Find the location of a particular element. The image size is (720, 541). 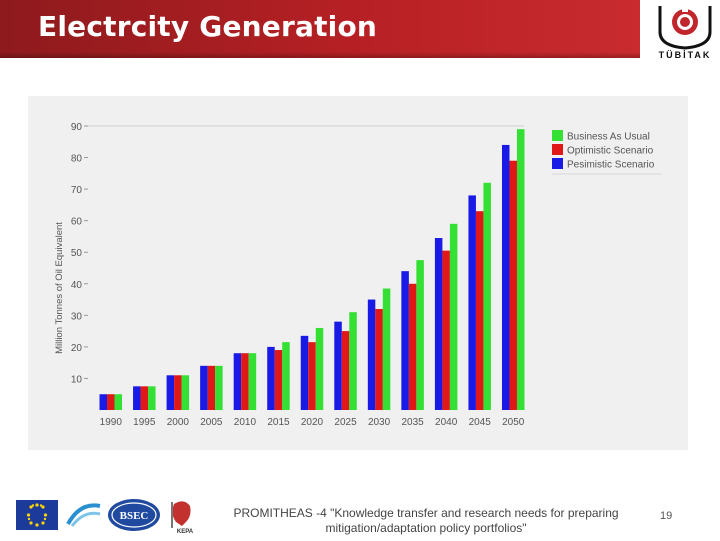

y-tick-label: 70 is located at coordinates (77, 190).